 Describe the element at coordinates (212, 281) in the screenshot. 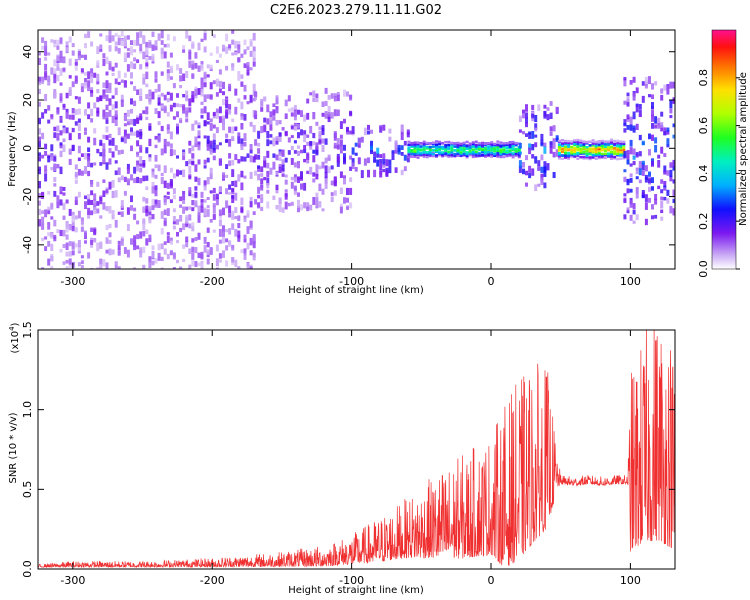

I see `spectrogram-xtick-label: -200` at that location.